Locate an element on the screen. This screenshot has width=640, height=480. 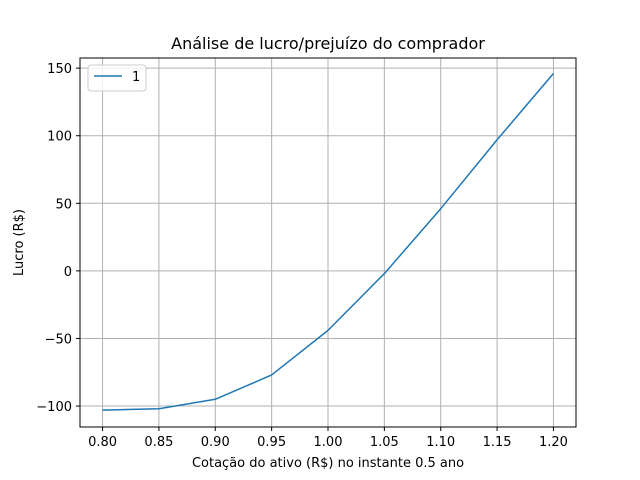
y-tick-label: 150 is located at coordinates (59, 69).